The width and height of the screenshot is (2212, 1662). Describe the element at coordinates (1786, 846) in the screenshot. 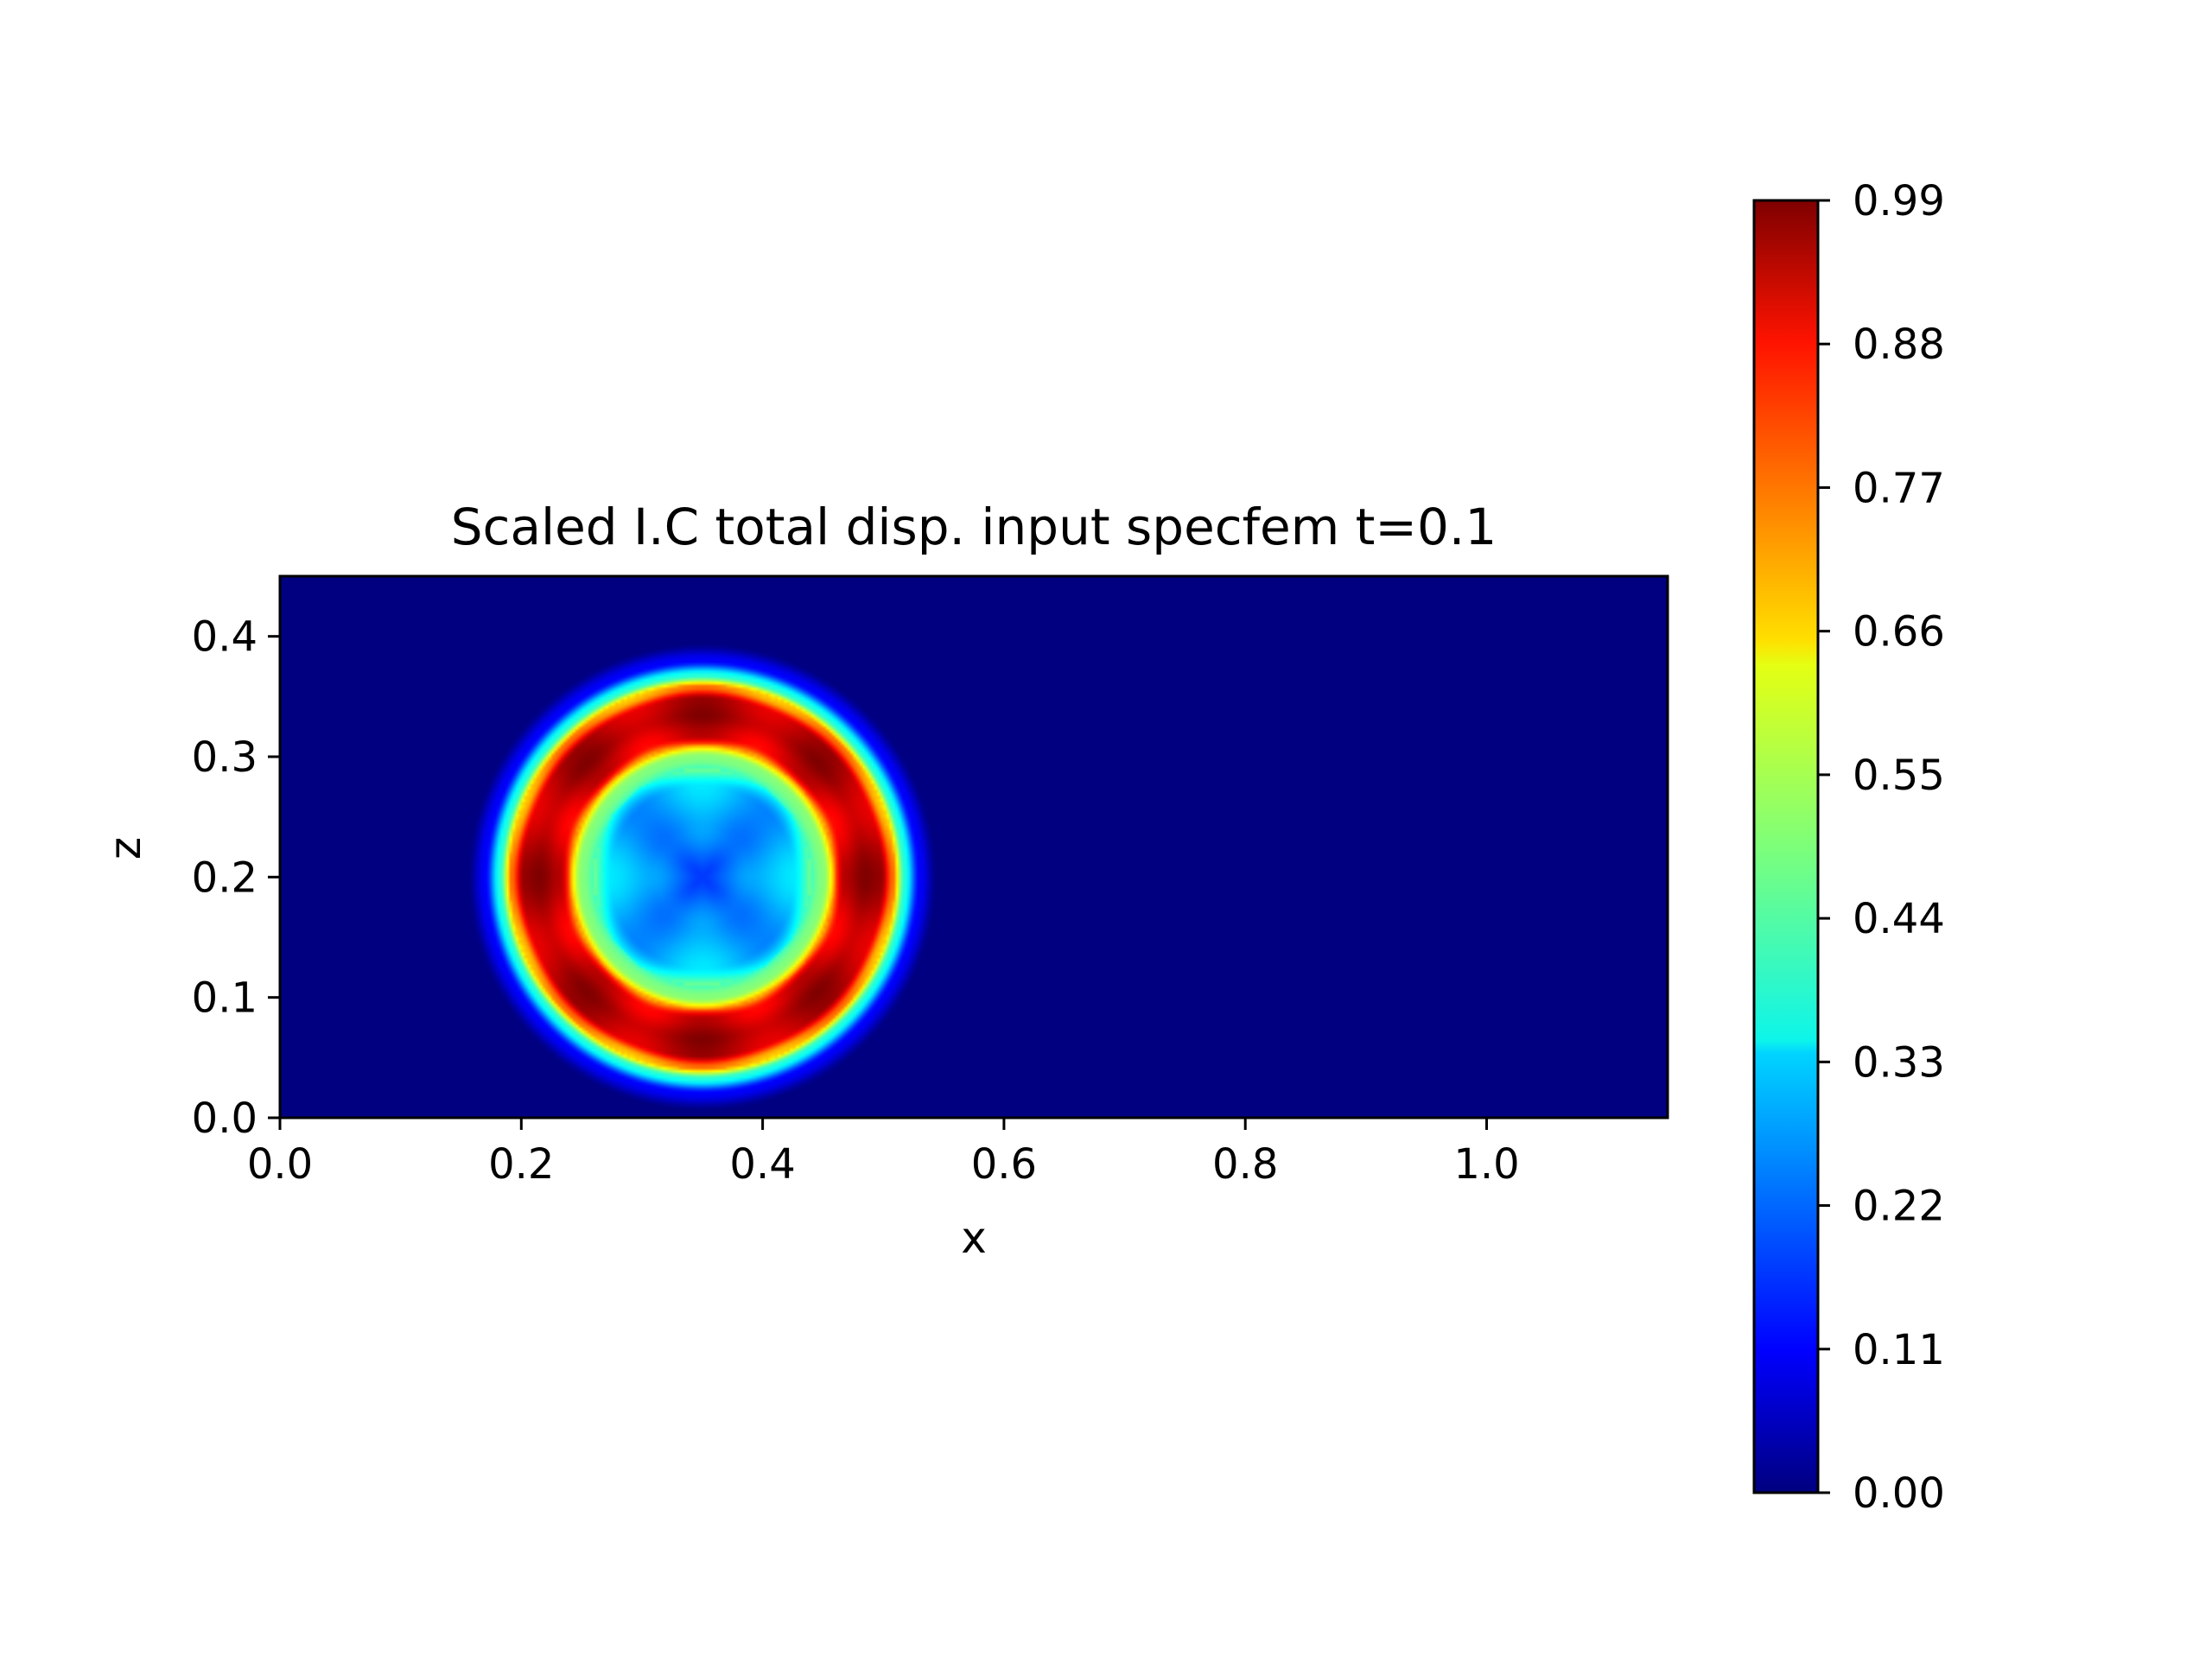

I see `colorbar` at that location.